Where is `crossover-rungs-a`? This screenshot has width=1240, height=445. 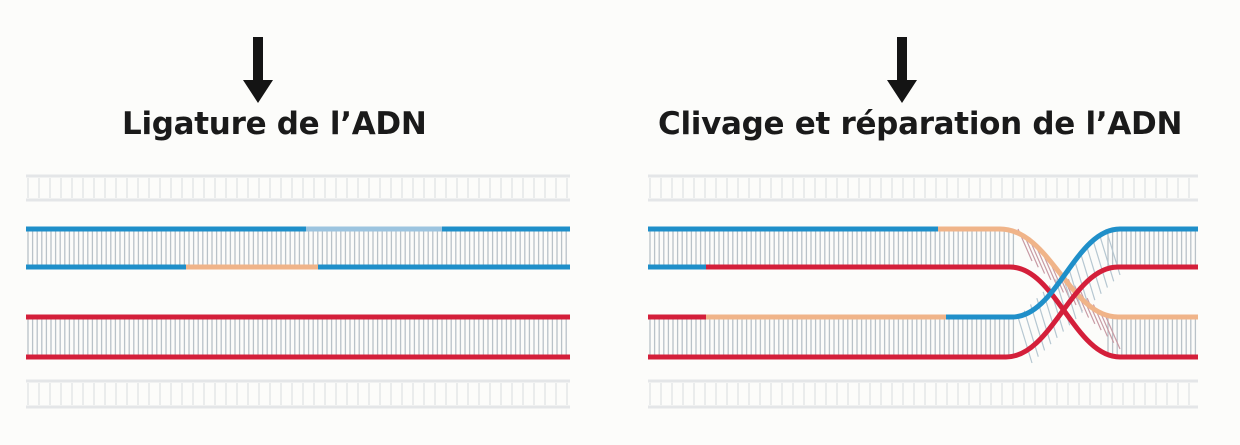
crossover-rungs-a is located at coordinates (1069, 289).